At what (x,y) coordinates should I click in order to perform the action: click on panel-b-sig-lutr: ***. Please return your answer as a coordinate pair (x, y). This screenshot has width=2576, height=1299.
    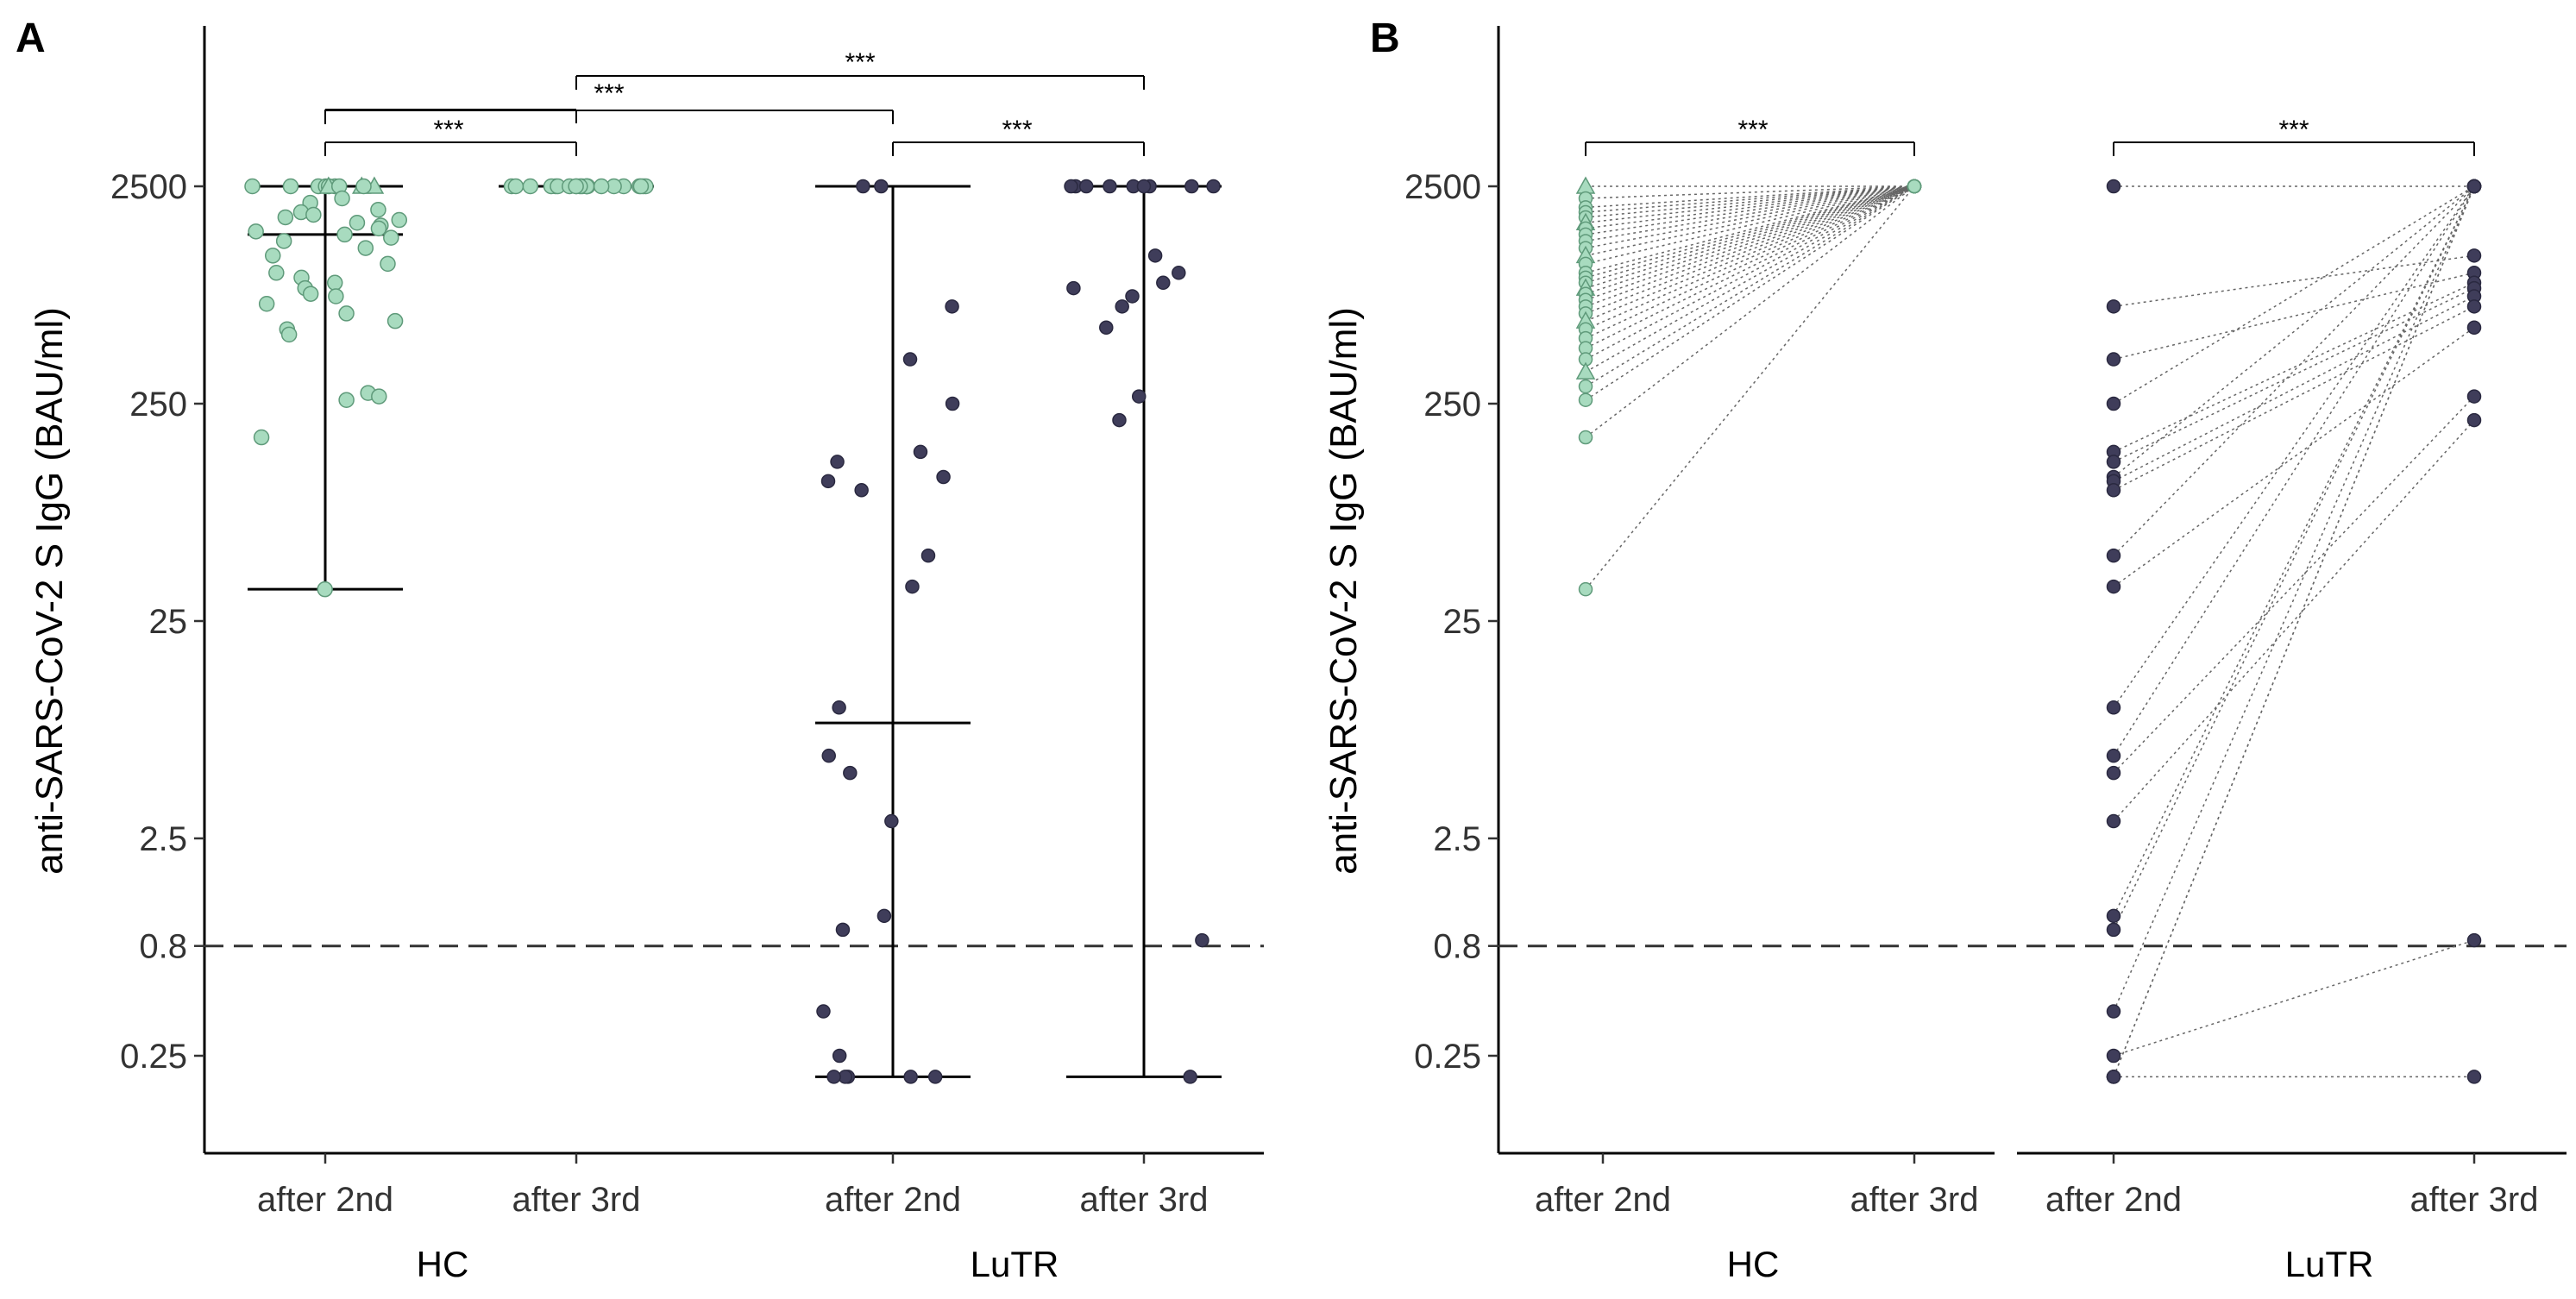
    Looking at the image, I should click on (2293, 130).